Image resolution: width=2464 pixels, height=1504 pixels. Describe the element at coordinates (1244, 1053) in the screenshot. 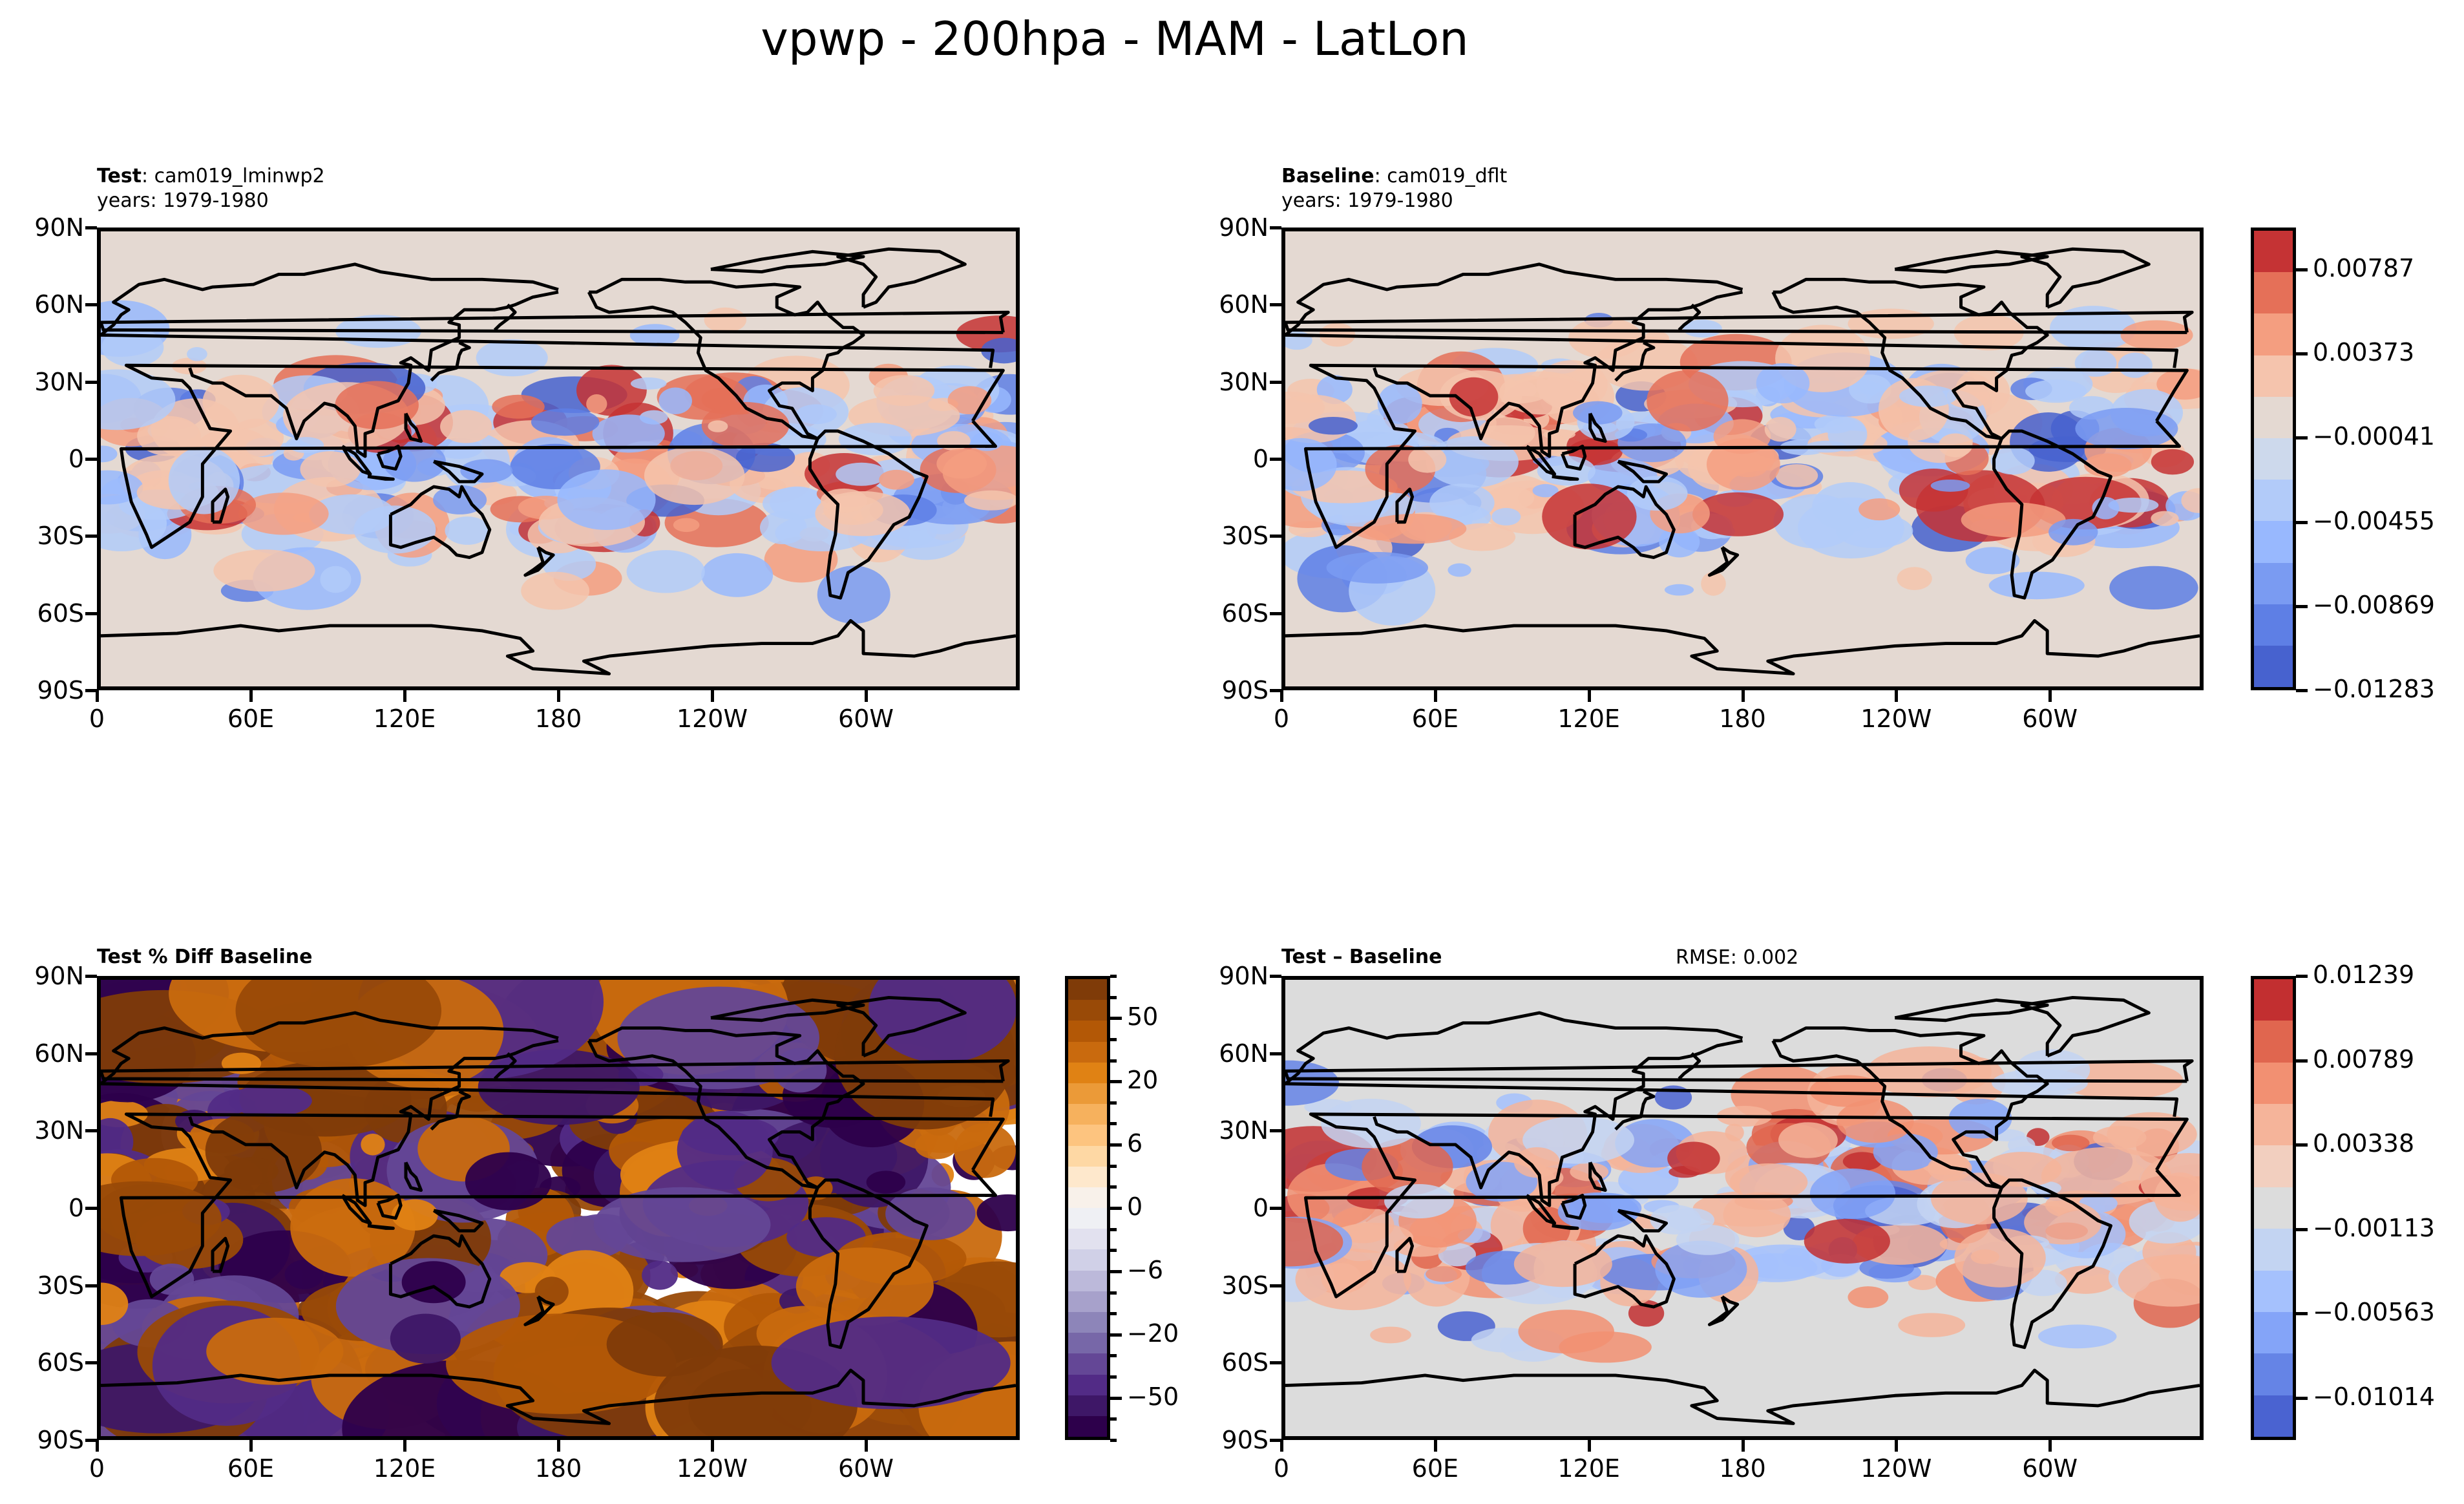

I see `y-tick-label: 60N` at that location.